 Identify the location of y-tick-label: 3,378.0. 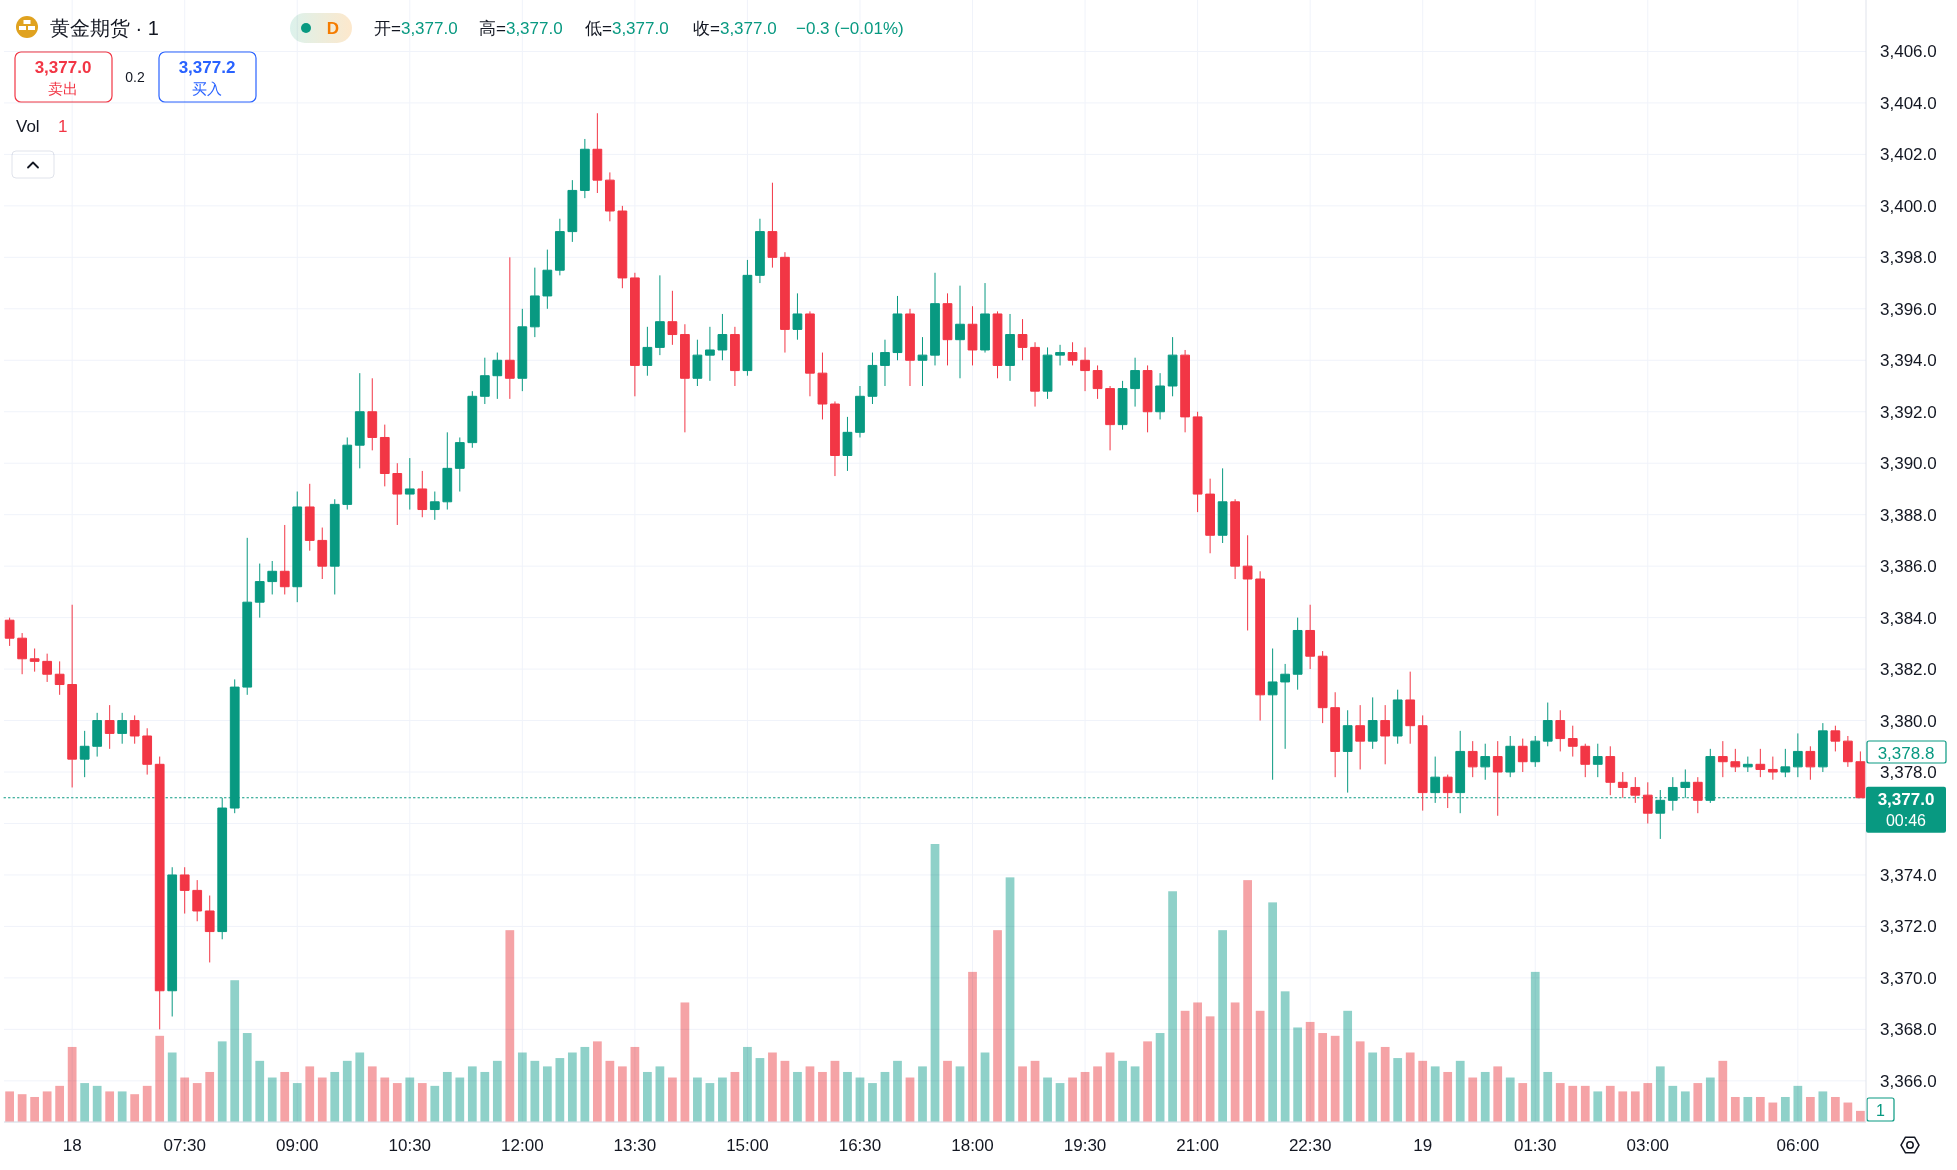
(1908, 772).